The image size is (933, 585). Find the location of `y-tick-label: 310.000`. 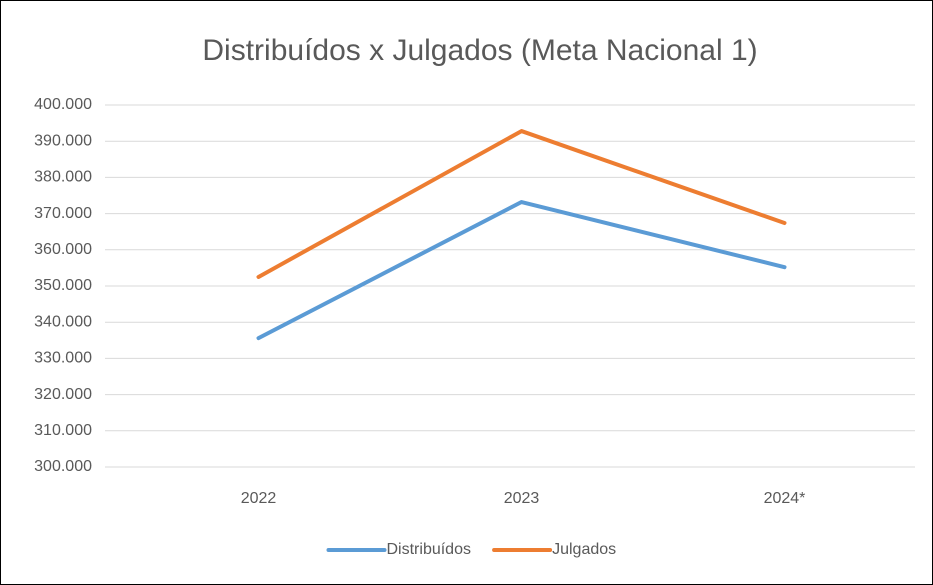

y-tick-label: 310.000 is located at coordinates (63, 430).